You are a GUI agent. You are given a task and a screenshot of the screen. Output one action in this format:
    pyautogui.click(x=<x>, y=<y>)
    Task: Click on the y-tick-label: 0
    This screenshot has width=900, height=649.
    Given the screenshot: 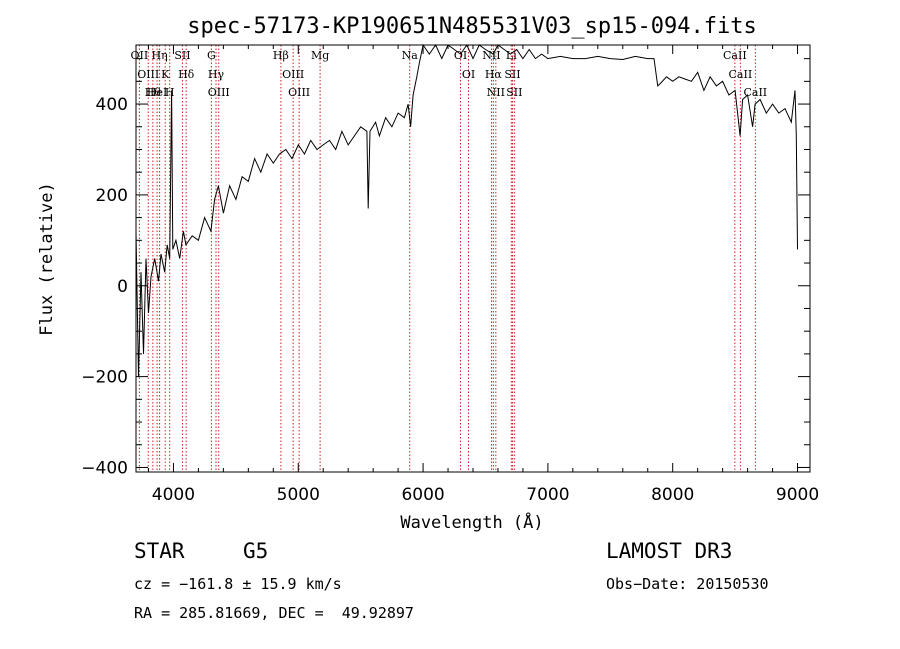 What is the action you would take?
    pyautogui.click(x=122, y=287)
    